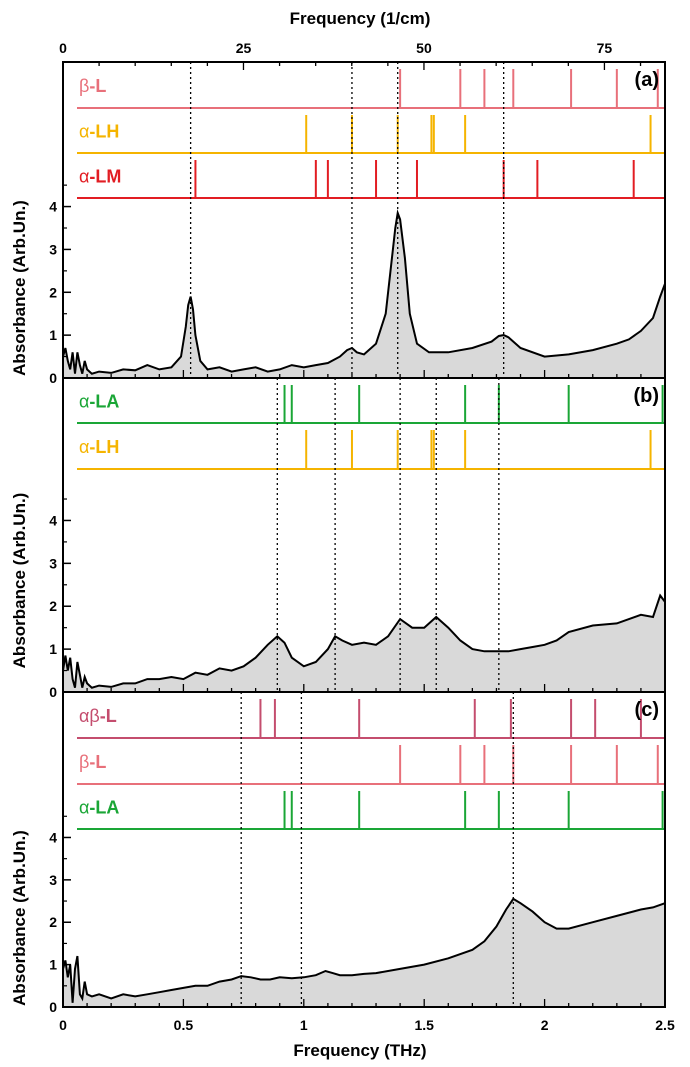 The height and width of the screenshot is (1067, 690). Describe the element at coordinates (367, 1025) in the screenshot. I see `bottom-axis: 0 0.5 1 1.5 2 2.5` at that location.